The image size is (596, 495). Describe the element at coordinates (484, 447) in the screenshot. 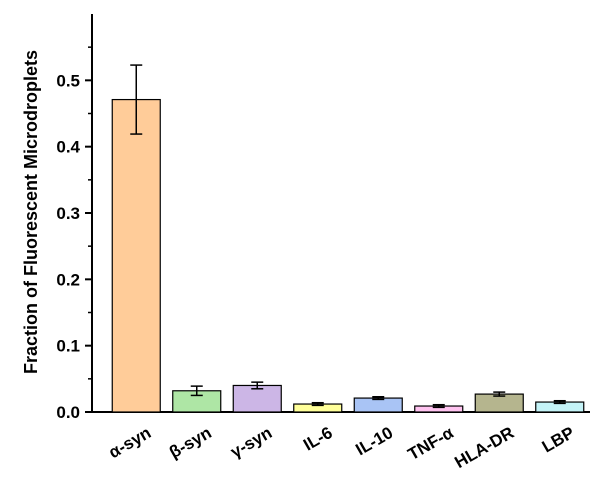

I see `x-tick-label: HLA-DR` at that location.